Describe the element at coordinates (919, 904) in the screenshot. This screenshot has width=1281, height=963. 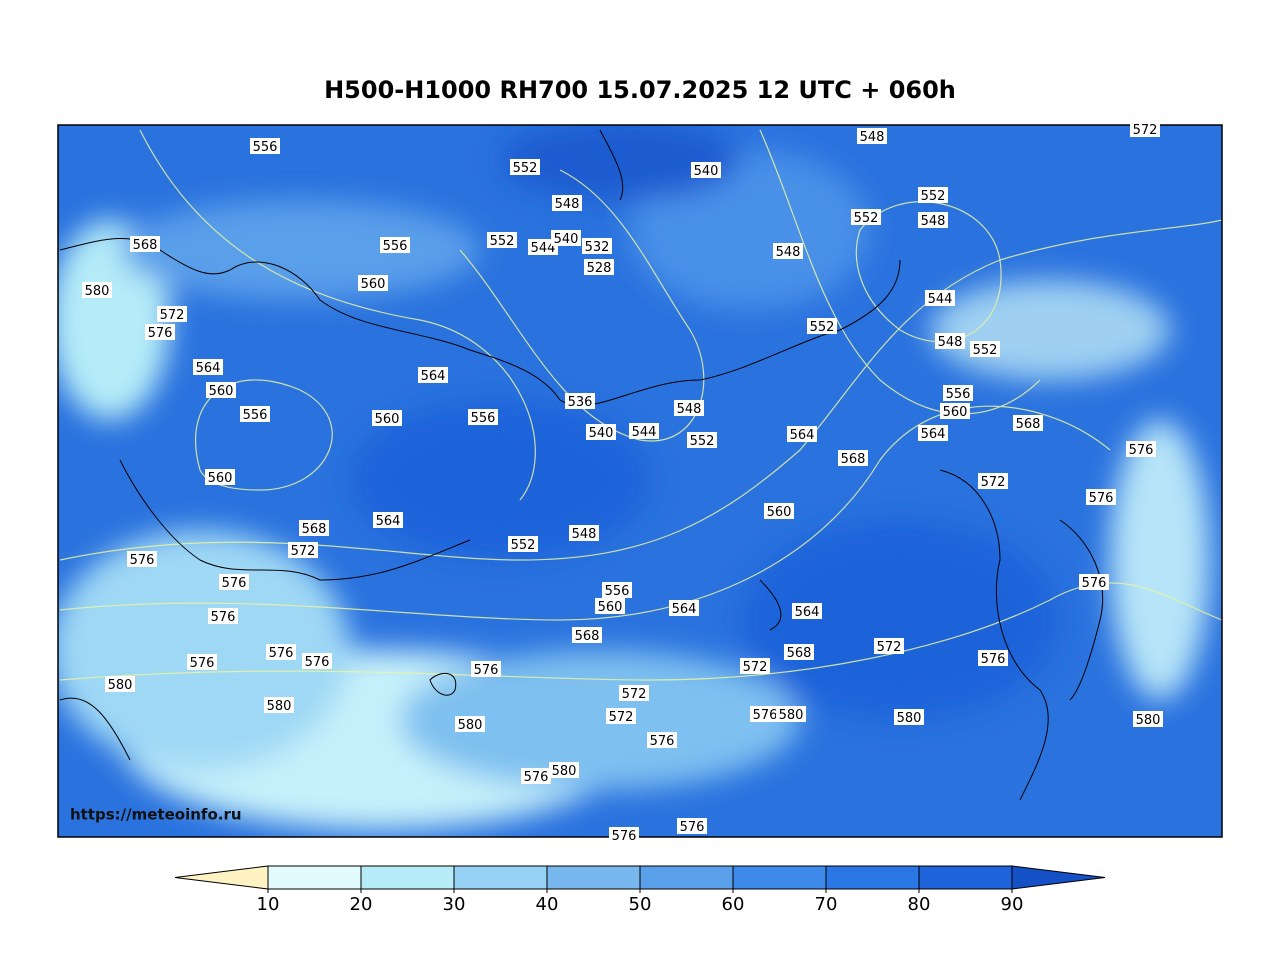
I see `colorbar-tick-label: 80` at that location.